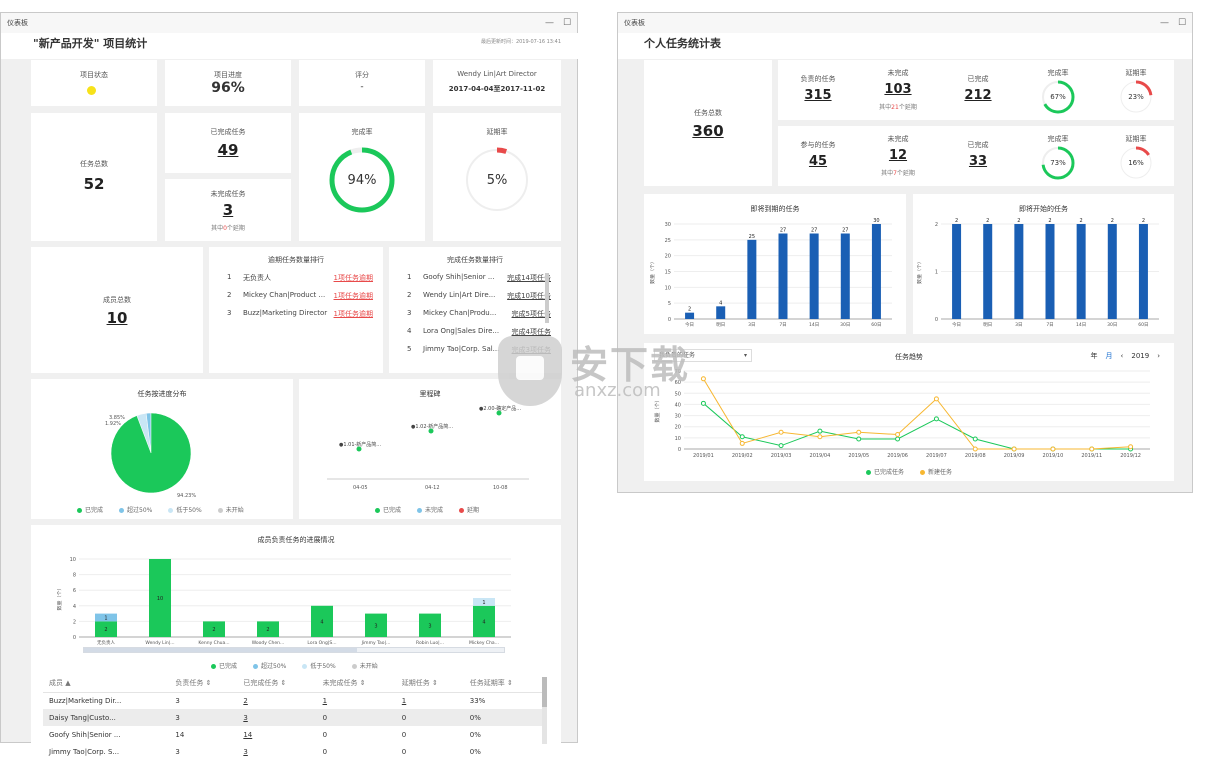  I want to click on column-header: 延期任务 ⇕, so click(429, 684).